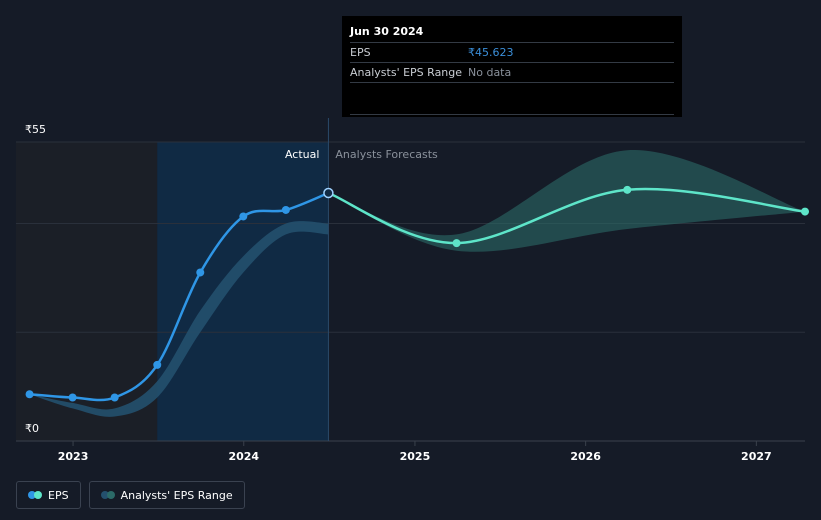 The height and width of the screenshot is (520, 821). What do you see at coordinates (107, 495) in the screenshot?
I see `range-series-icon` at bounding box center [107, 495].